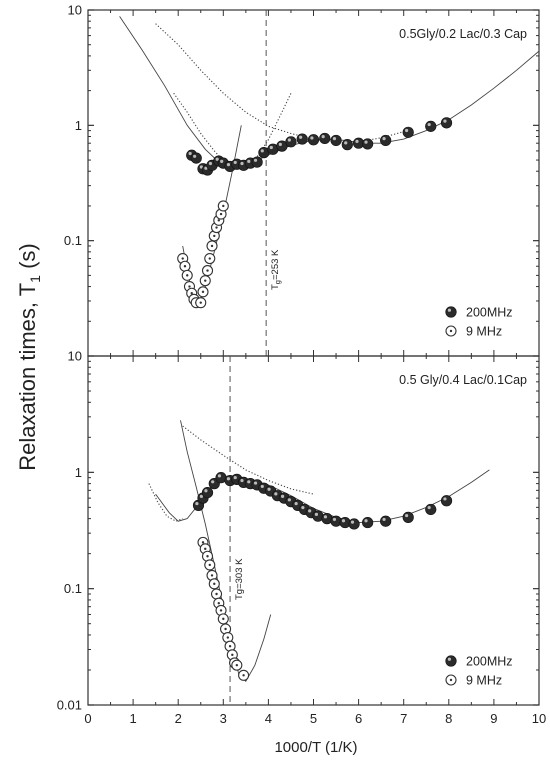 This screenshot has width=550, height=767. What do you see at coordinates (75, 10) in the screenshot?
I see `y-tick-label: 10` at bounding box center [75, 10].